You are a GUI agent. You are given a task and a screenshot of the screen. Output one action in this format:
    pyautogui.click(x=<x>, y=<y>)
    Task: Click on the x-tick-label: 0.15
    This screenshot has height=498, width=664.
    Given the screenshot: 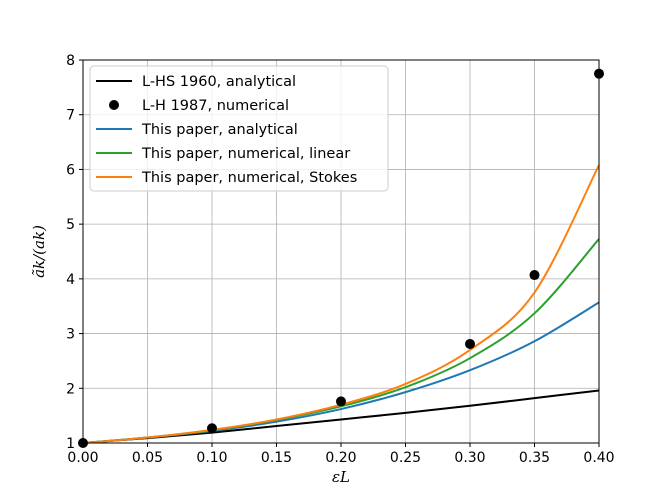 What is the action you would take?
    pyautogui.click(x=276, y=458)
    